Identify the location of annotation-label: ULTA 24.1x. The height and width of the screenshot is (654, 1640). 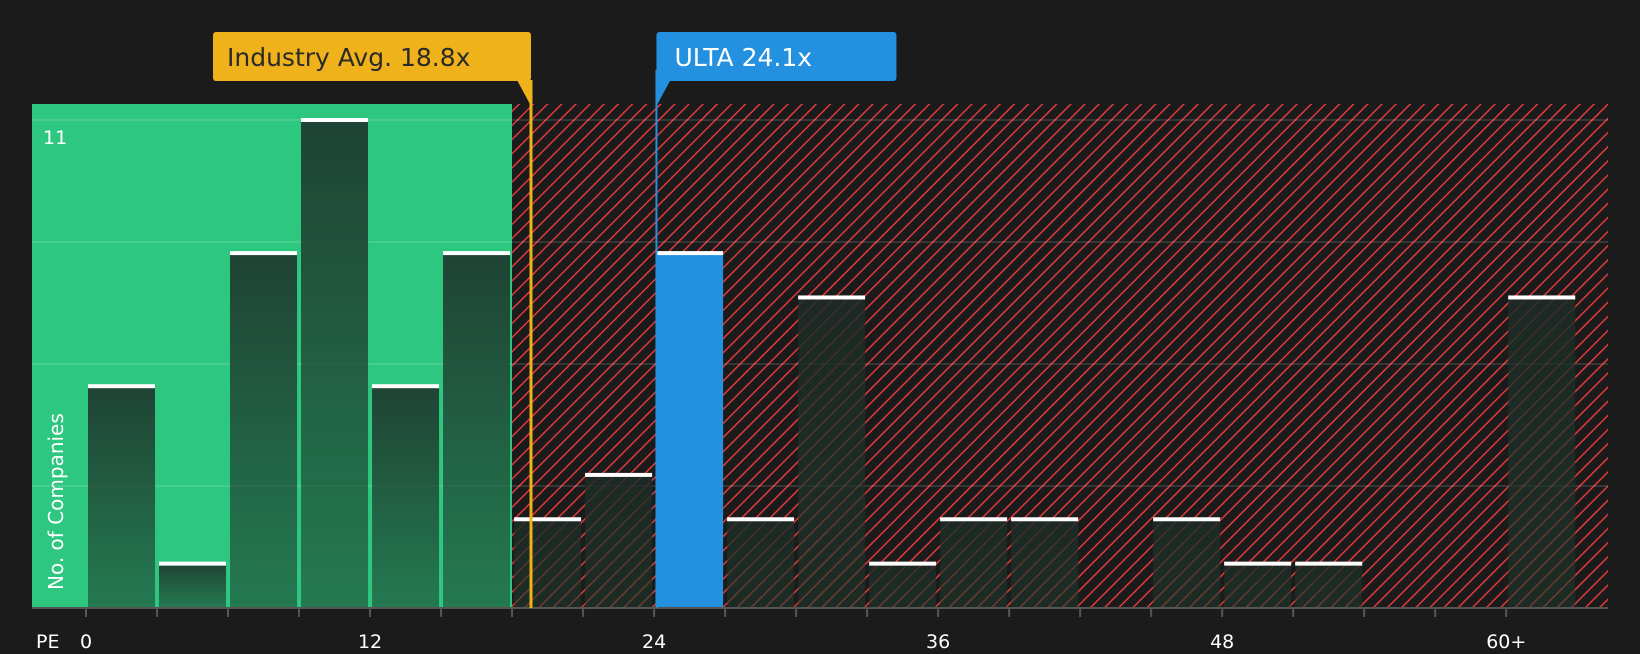
(743, 57).